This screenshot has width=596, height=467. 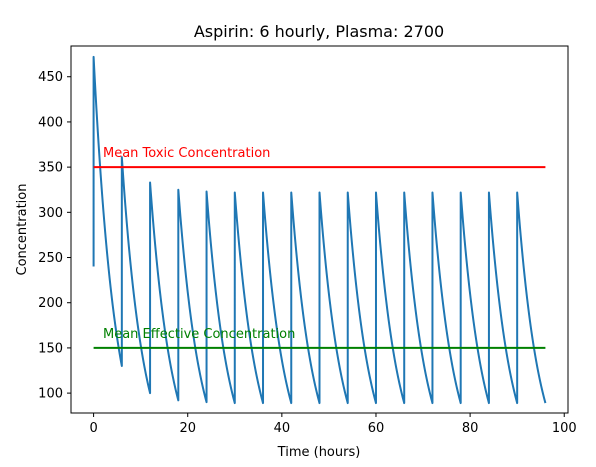 What do you see at coordinates (50, 122) in the screenshot?
I see `y-tick-label: 400` at bounding box center [50, 122].